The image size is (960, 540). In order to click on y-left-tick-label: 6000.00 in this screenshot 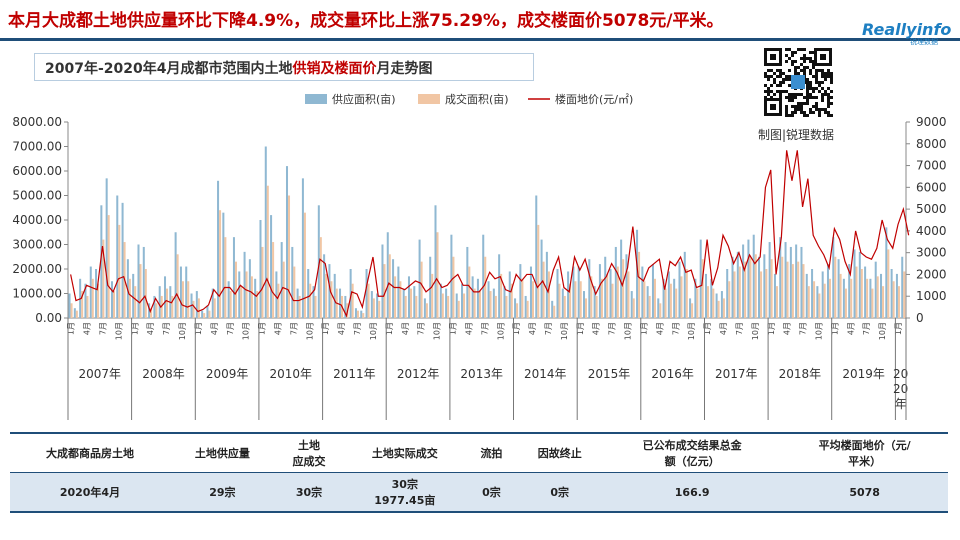, I will do `click(37, 171)`.